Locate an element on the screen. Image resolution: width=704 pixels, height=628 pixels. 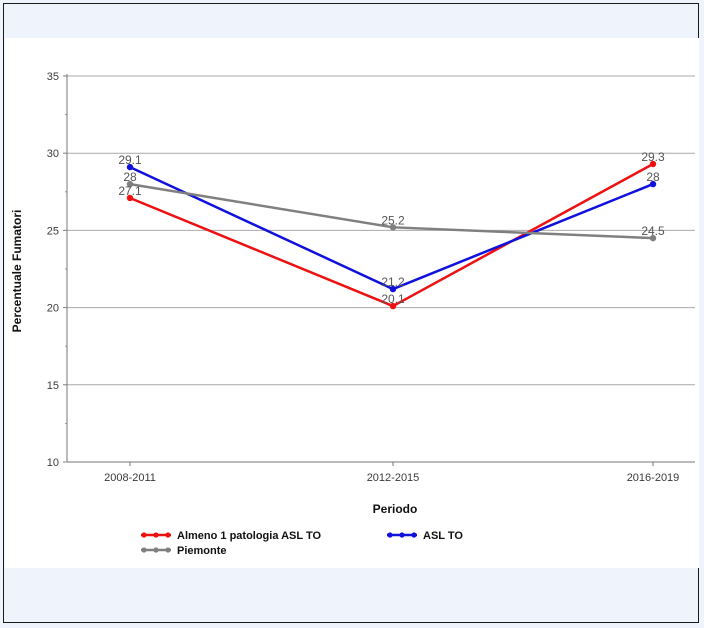
y-tick-label: 15 is located at coordinates (53, 386).